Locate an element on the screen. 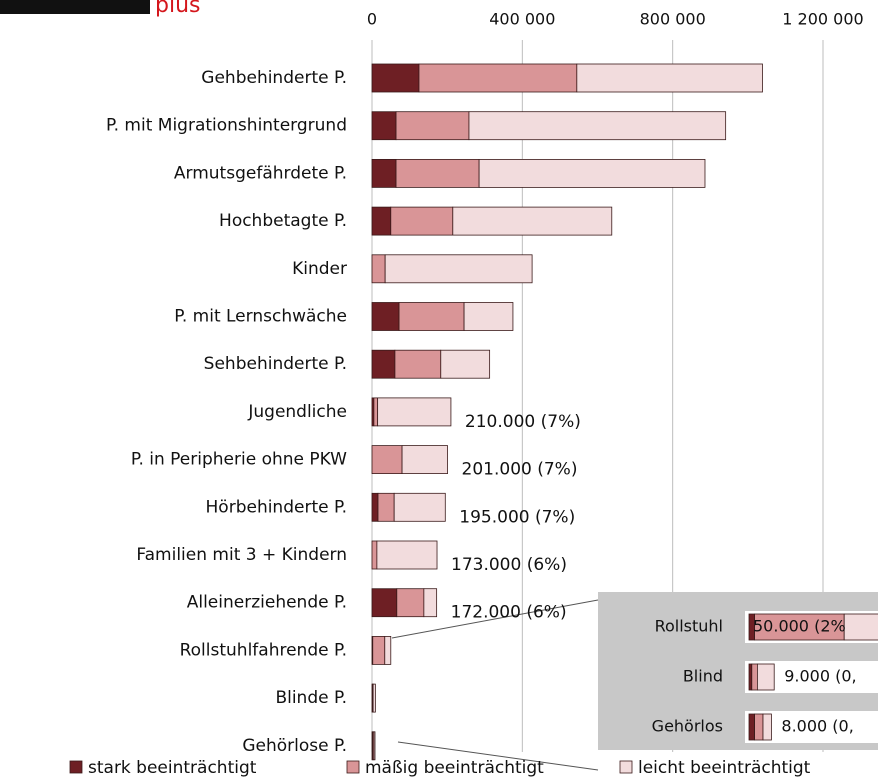  legend-label: stark beeinträchtigt is located at coordinates (172, 767).